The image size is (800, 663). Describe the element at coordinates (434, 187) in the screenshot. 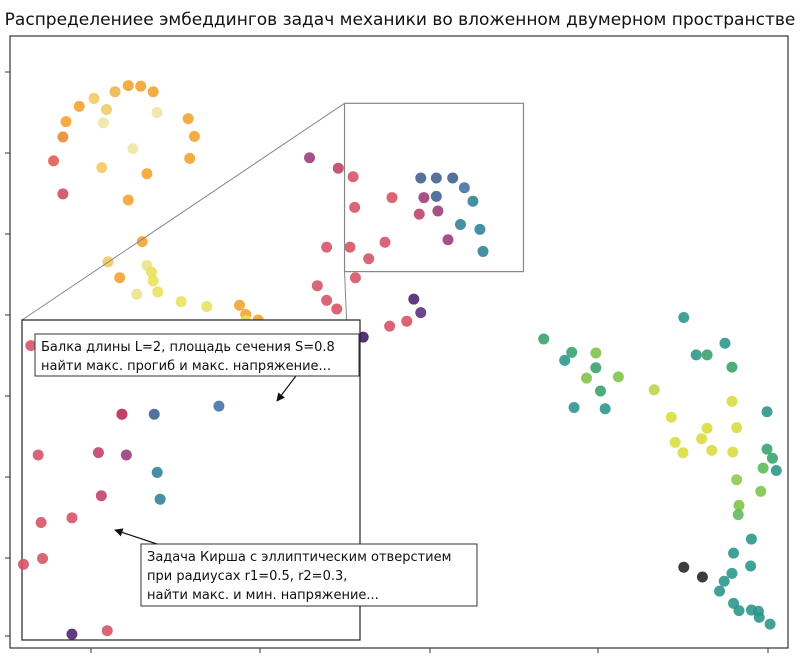

I see `zoom-rect` at that location.